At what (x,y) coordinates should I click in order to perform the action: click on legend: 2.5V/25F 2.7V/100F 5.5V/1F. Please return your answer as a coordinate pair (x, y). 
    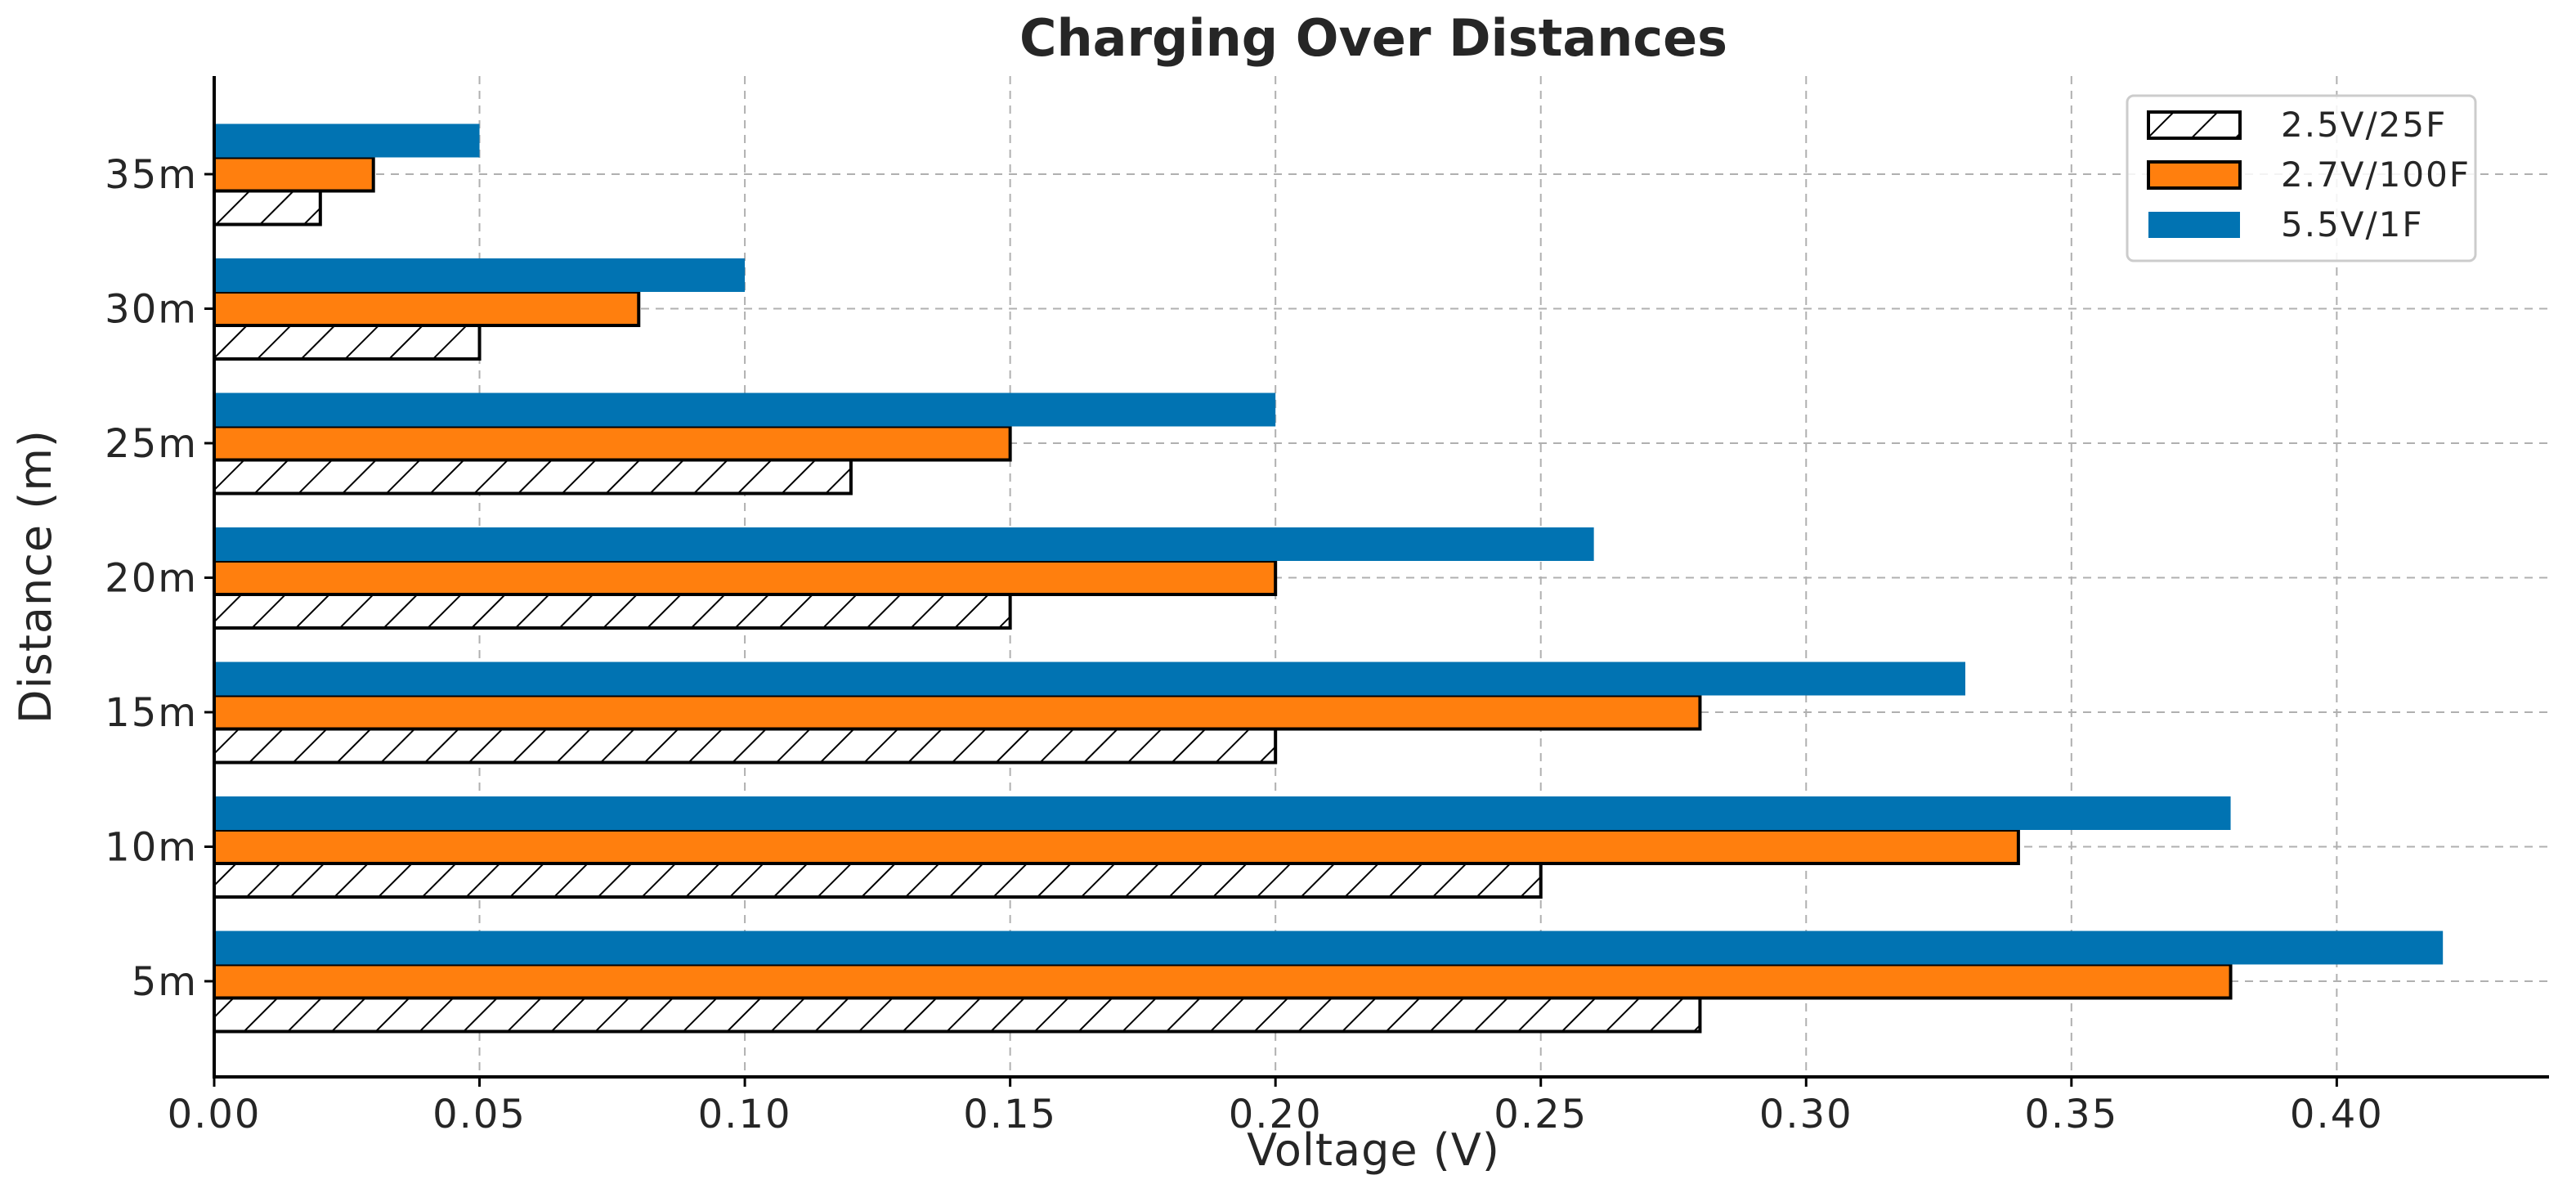
    Looking at the image, I should click on (2302, 178).